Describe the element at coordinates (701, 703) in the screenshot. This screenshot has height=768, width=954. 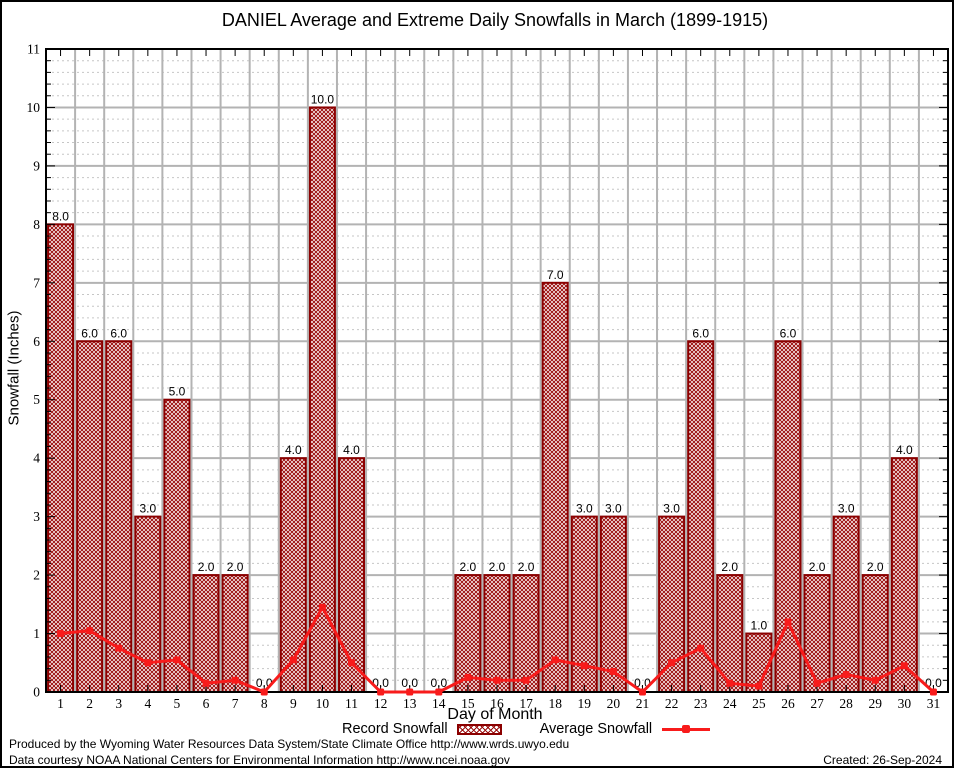
I see `x-tick-23: 23` at that location.